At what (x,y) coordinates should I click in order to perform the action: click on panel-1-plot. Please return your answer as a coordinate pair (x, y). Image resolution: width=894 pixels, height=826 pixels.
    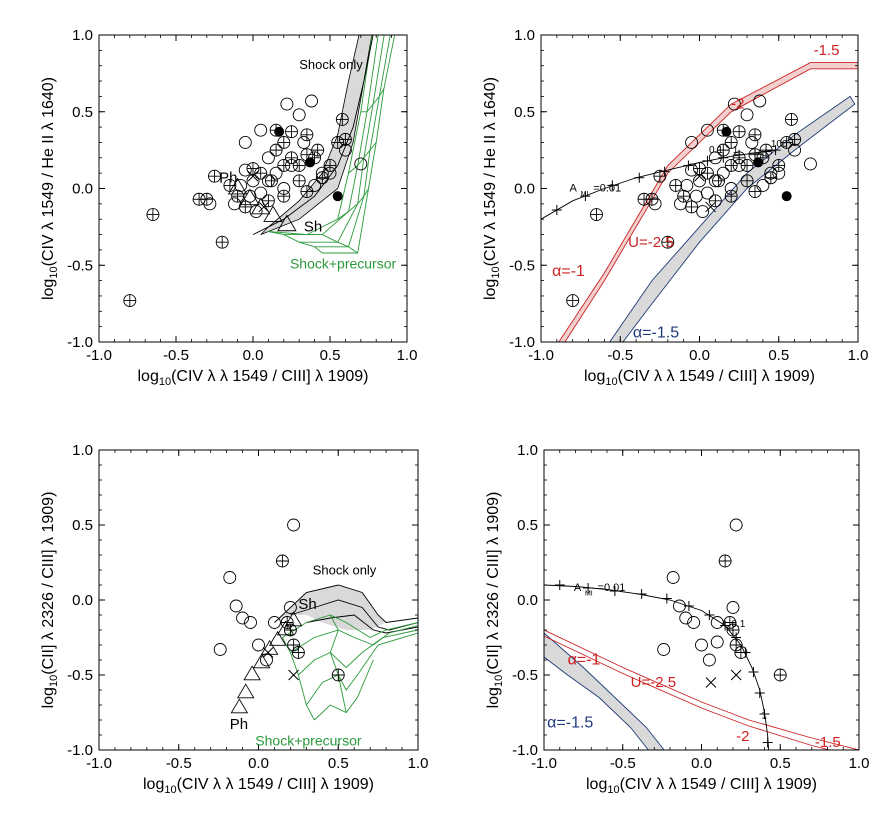
    Looking at the image, I should click on (259, 171).